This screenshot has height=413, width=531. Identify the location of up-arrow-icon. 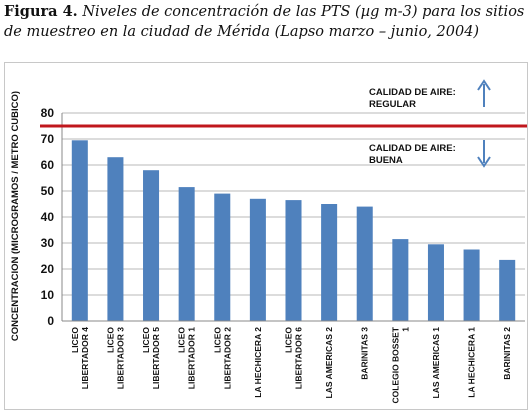
(484, 93).